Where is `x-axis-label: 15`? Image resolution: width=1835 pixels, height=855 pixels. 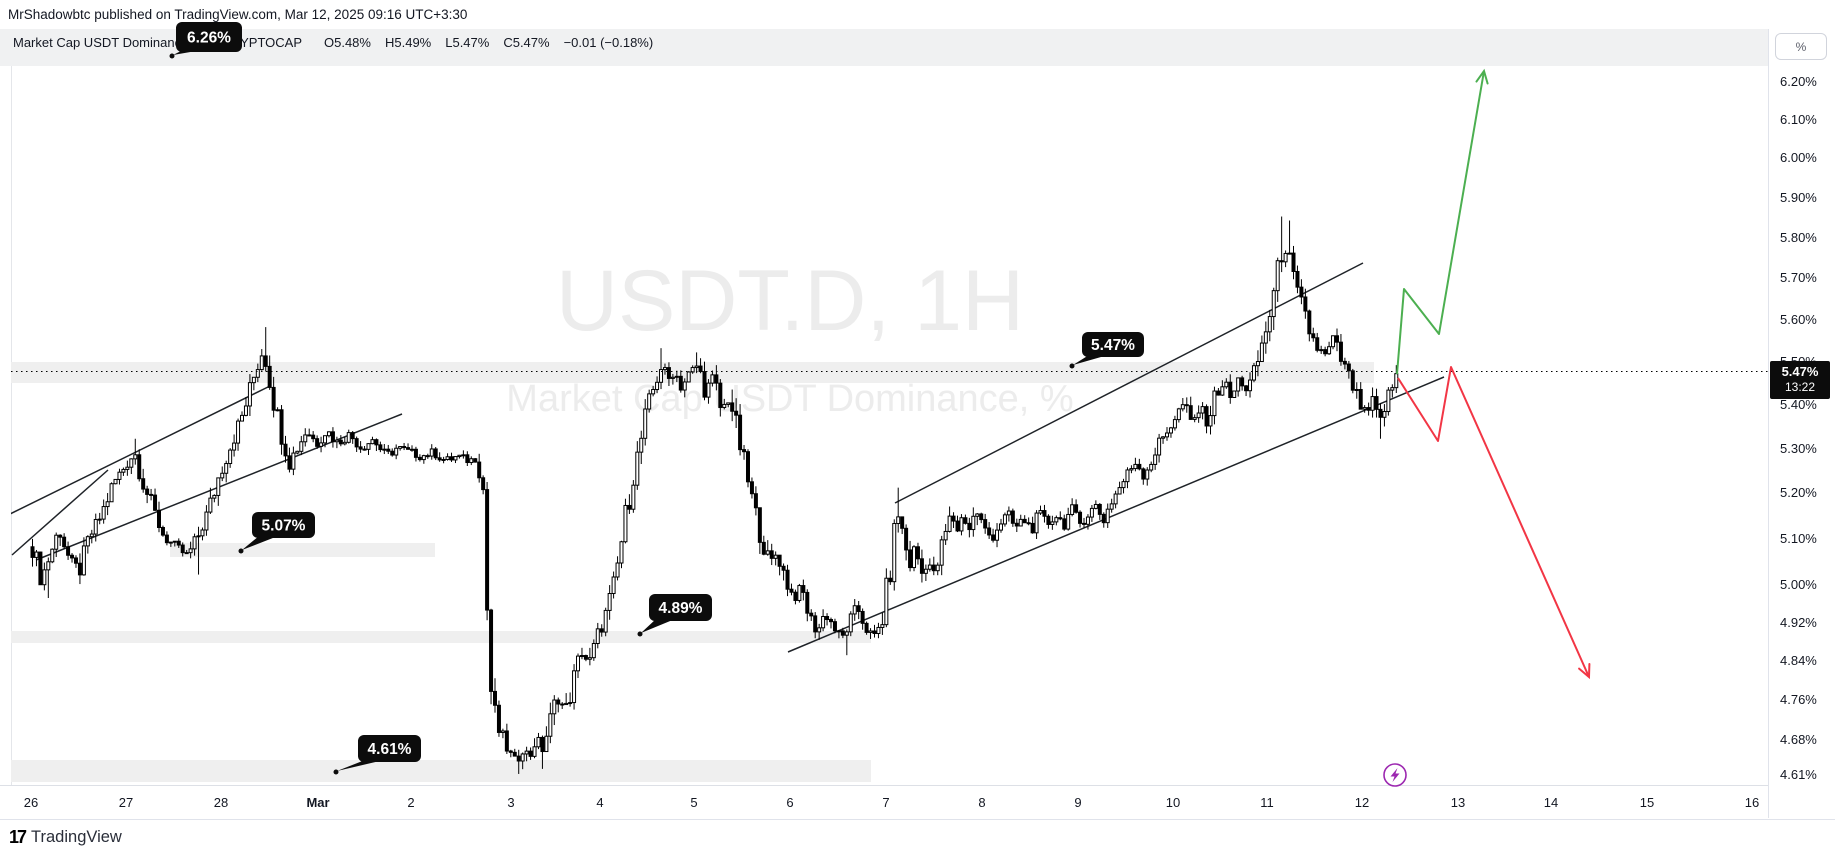
x-axis-label: 15 is located at coordinates (1647, 802).